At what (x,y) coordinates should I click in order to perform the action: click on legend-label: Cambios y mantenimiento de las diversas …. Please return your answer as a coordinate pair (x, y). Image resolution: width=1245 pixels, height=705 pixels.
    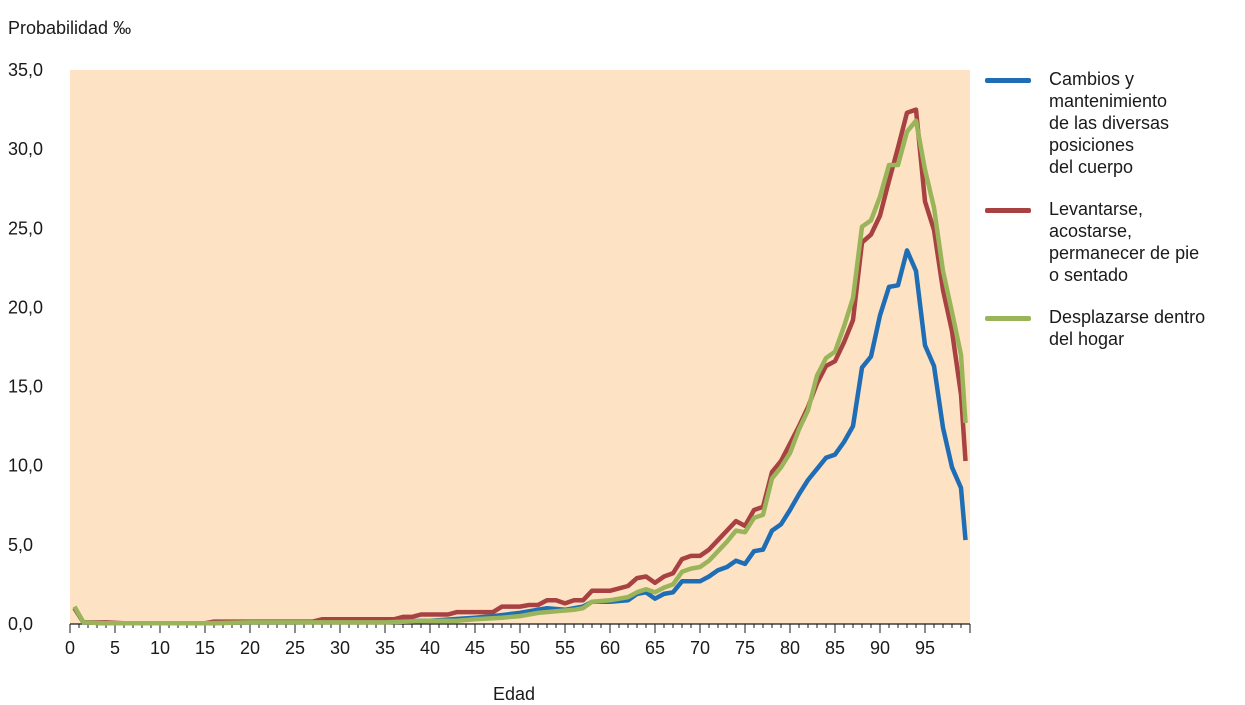
    Looking at the image, I should click on (1109, 123).